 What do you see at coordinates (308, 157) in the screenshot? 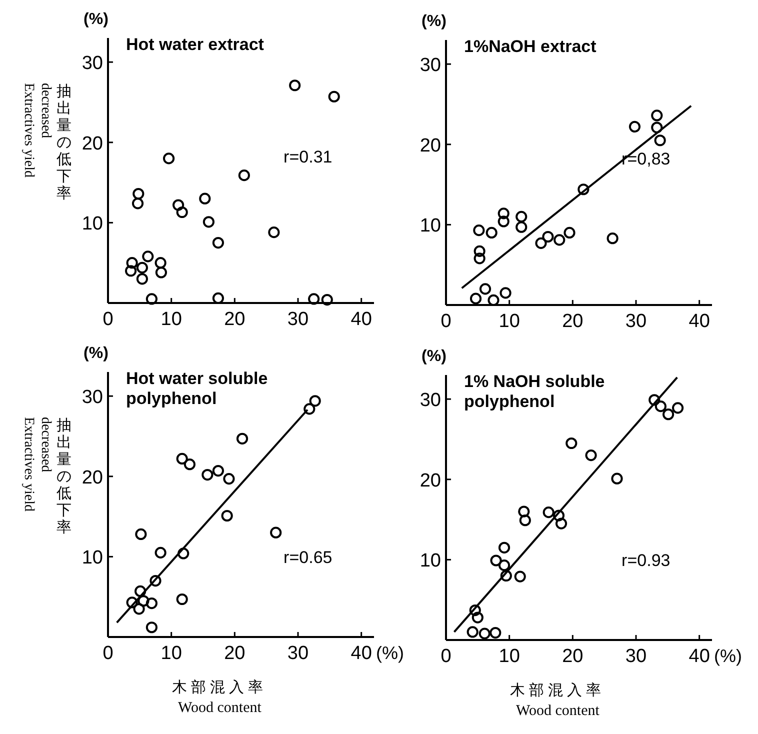
I see `annotation: r=0.31` at bounding box center [308, 157].